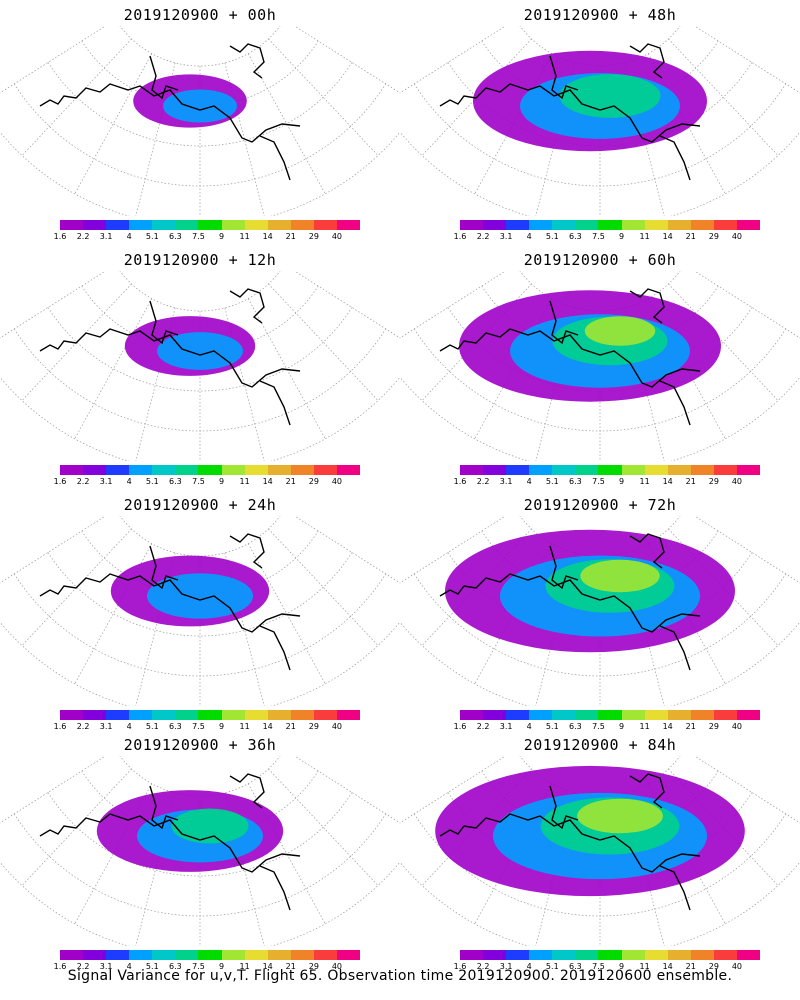 The height and width of the screenshot is (1000, 800). What do you see at coordinates (60, 236) in the screenshot?
I see `colorbar-label: 1.6` at bounding box center [60, 236].